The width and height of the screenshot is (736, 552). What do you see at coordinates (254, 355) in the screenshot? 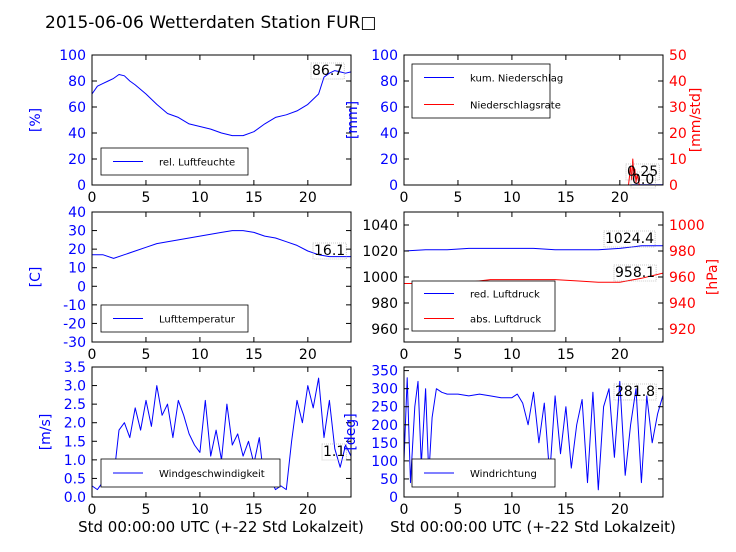
I see `x-tick-label-temperature: 15` at bounding box center [254, 355].